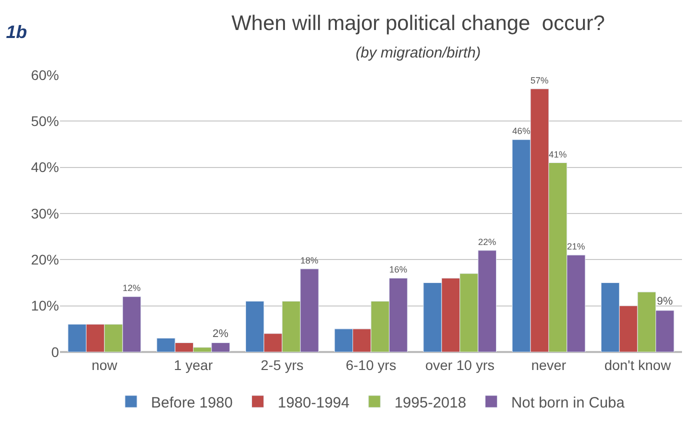 The height and width of the screenshot is (430, 697). What do you see at coordinates (282, 364) in the screenshot?
I see `x-tick-label: 2-5 yrs` at bounding box center [282, 364].